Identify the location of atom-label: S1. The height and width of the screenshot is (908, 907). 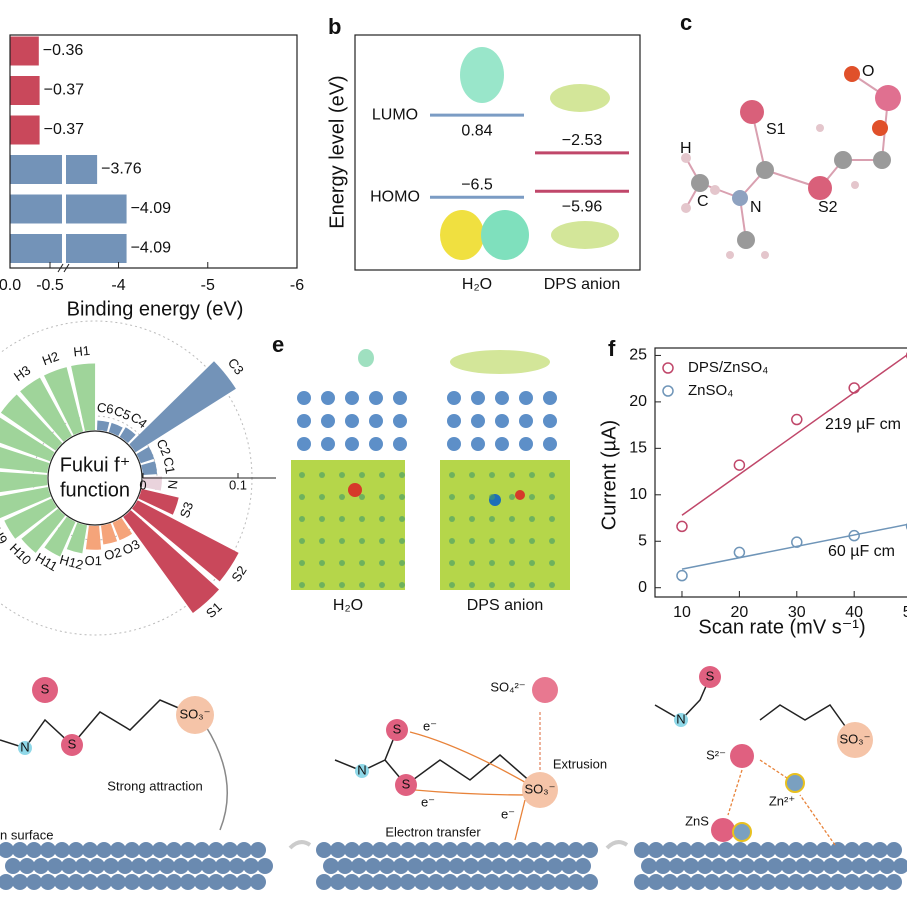
(776, 129).